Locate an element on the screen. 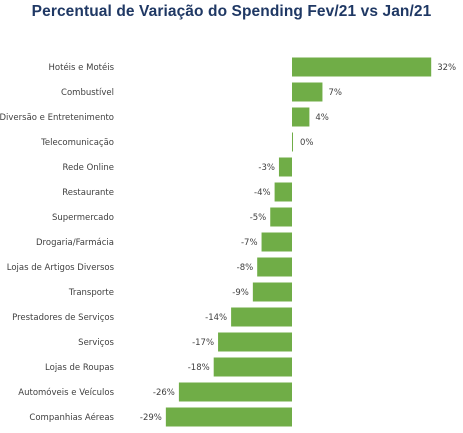 Image resolution: width=463 pixels, height=433 pixels. category-label: Prestadores de Serviços is located at coordinates (63, 318).